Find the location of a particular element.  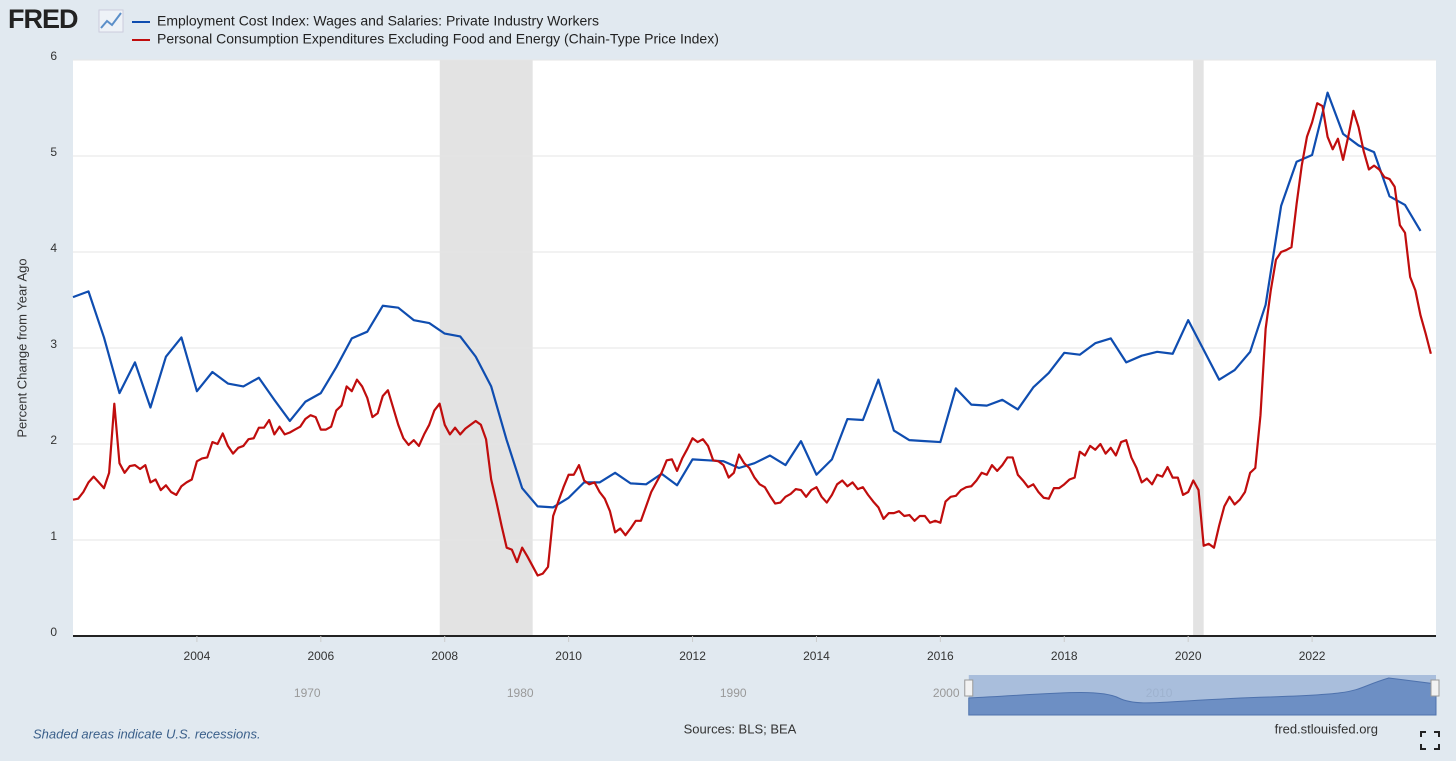

x-tick-label: 2010 is located at coordinates (568, 656).